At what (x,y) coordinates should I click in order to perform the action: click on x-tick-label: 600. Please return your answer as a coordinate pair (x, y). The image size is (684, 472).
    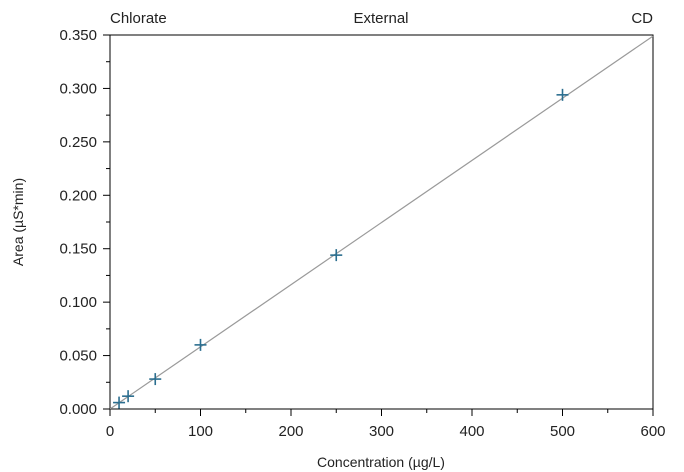
    Looking at the image, I should click on (652, 431).